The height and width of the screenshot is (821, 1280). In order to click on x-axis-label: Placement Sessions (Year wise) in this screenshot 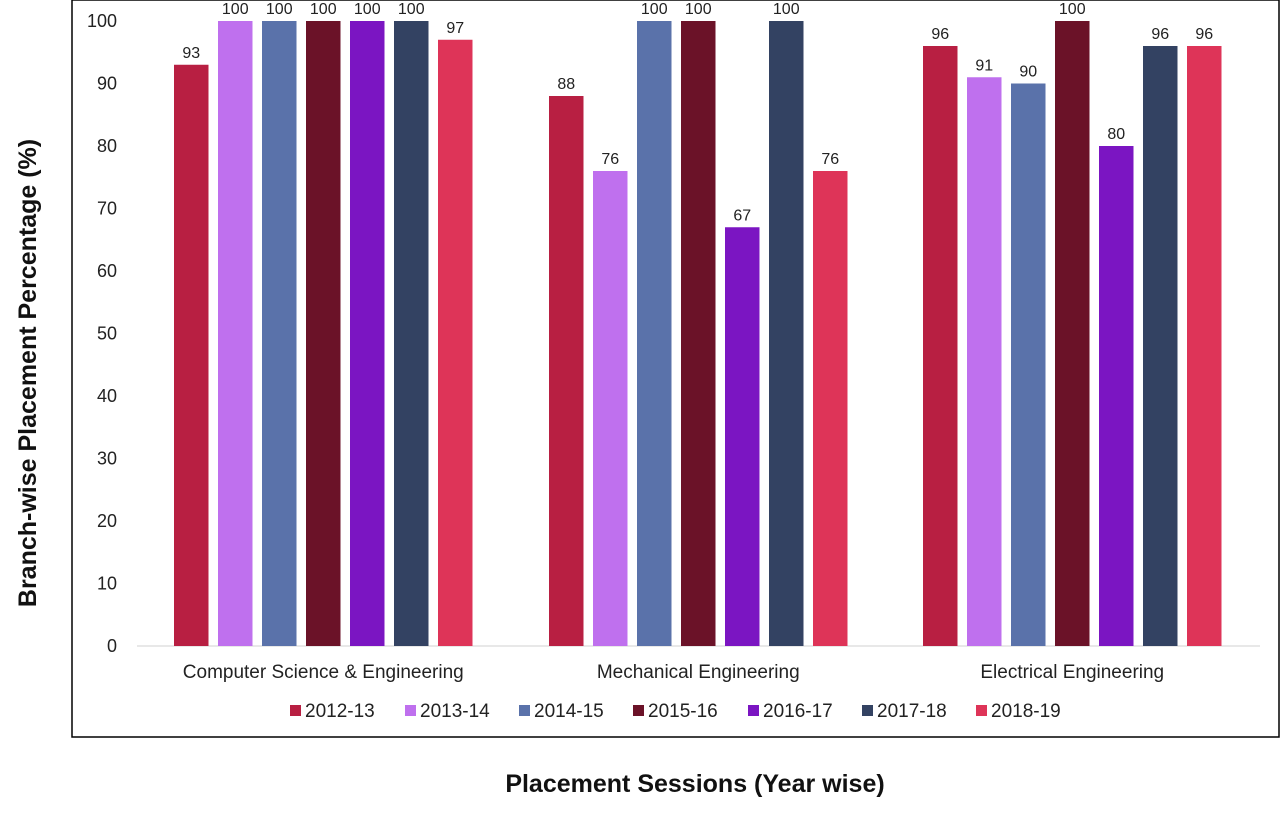, I will do `click(694, 784)`.